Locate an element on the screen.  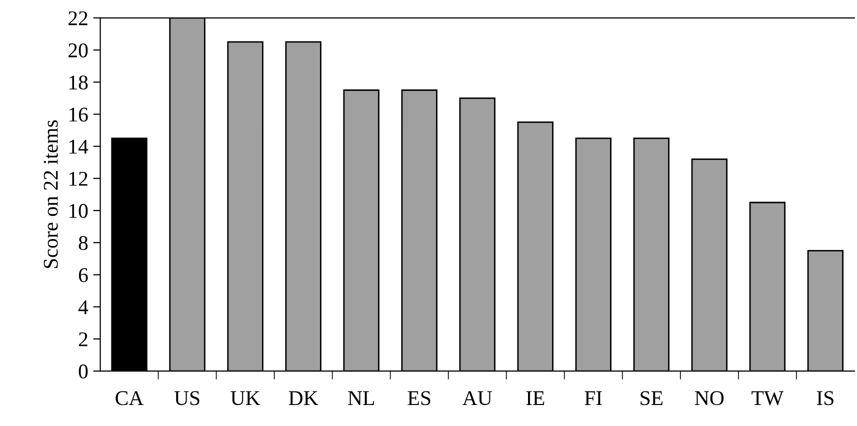
y-axis-title: Score on 22 items is located at coordinates (51, 194).